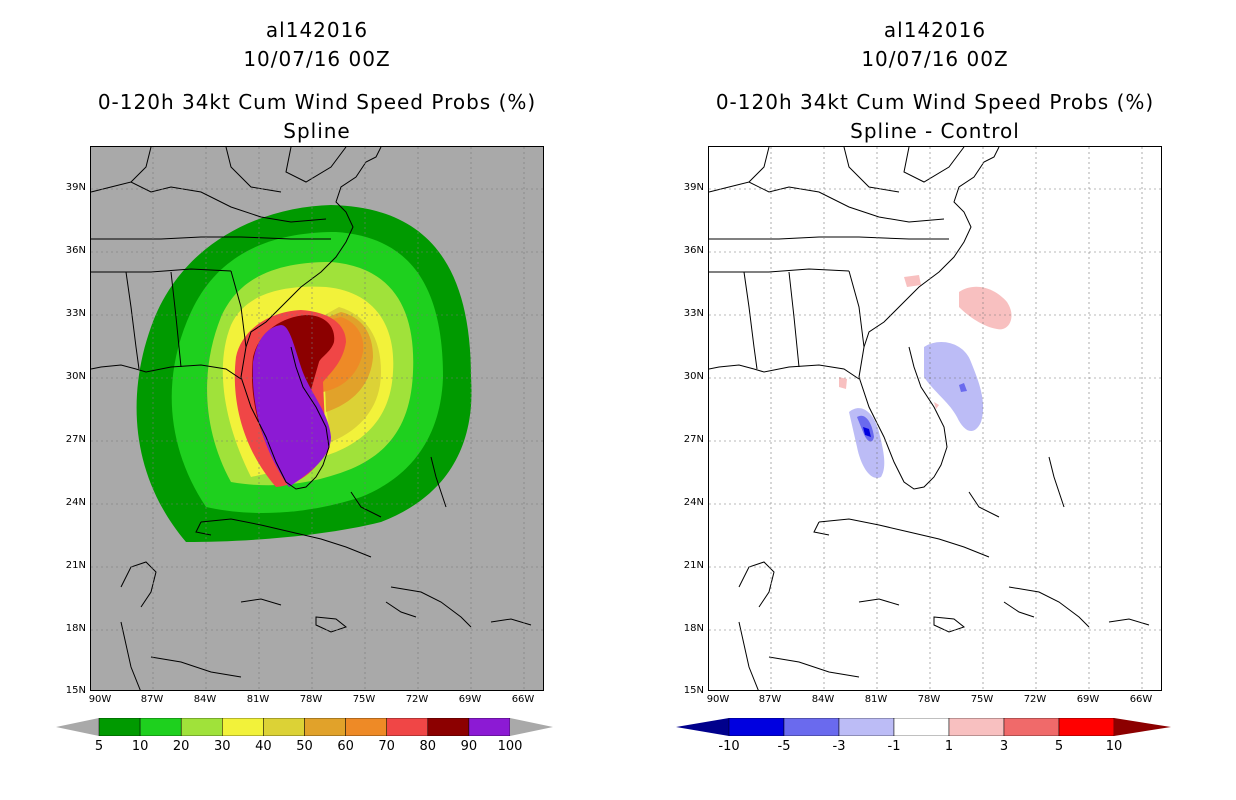 The height and width of the screenshot is (800, 1236). Describe the element at coordinates (784, 746) in the screenshot. I see `right-cbar-label-1: -5` at that location.